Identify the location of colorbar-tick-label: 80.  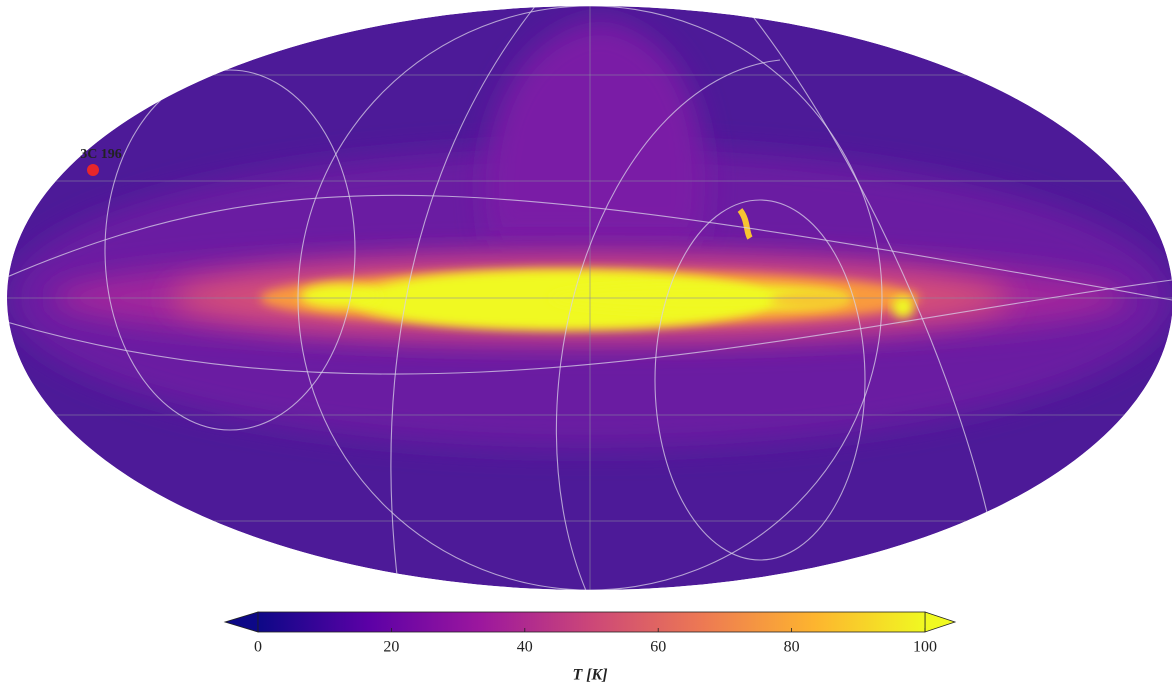
(792, 647).